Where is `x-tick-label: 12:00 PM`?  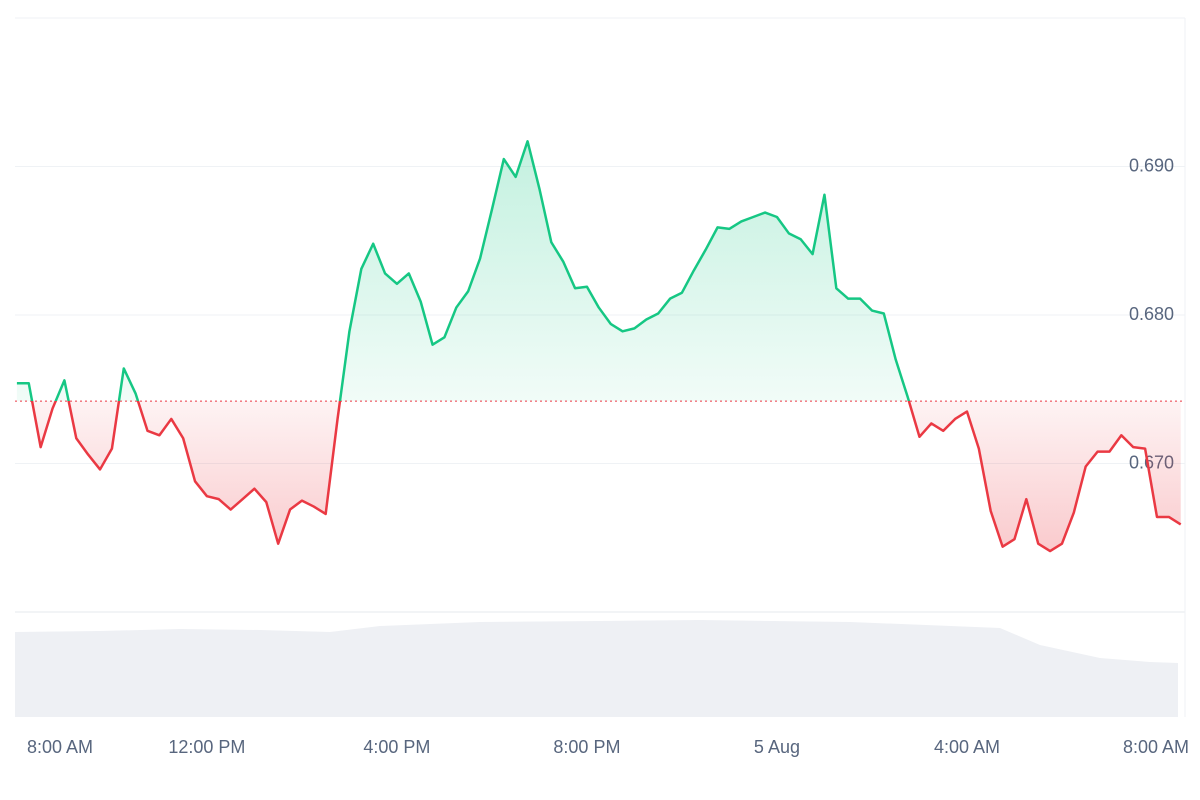 x-tick-label: 12:00 PM is located at coordinates (206, 747).